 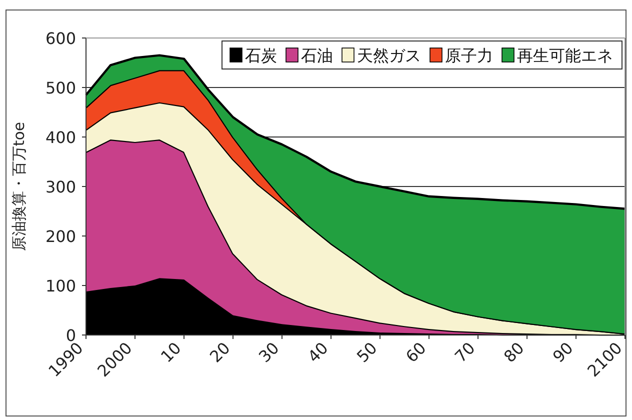 What do you see at coordinates (60, 286) in the screenshot?
I see `y-tick-label: 100` at bounding box center [60, 286].